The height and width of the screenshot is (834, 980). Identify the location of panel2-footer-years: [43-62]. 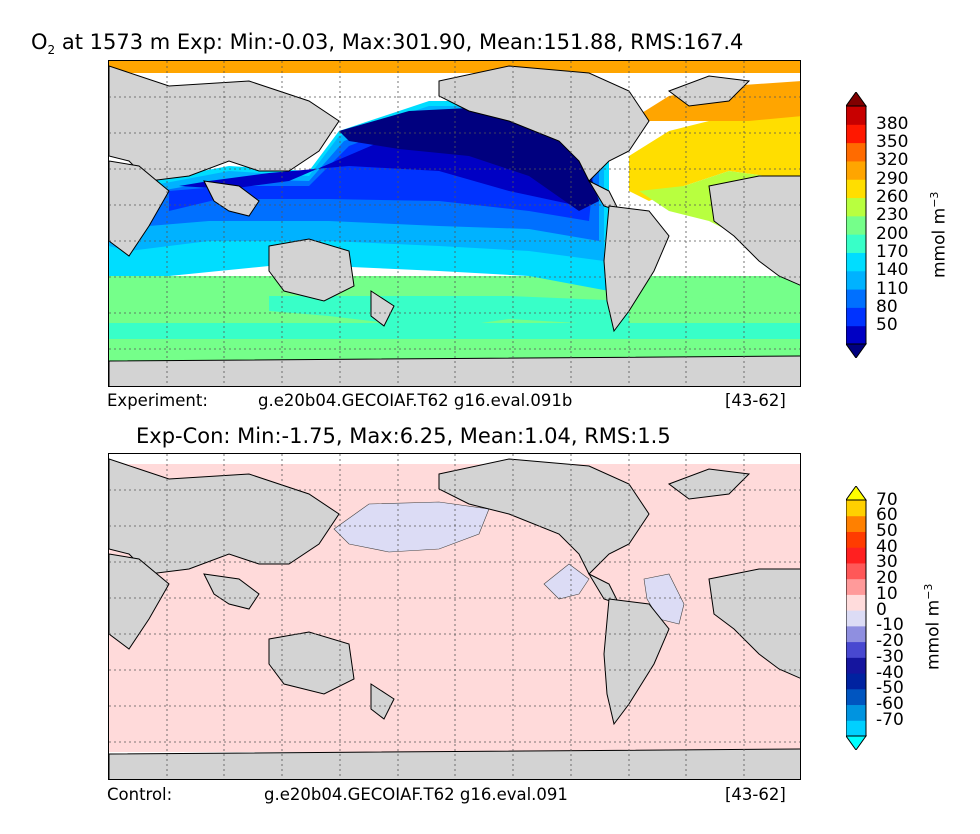
(755, 794).